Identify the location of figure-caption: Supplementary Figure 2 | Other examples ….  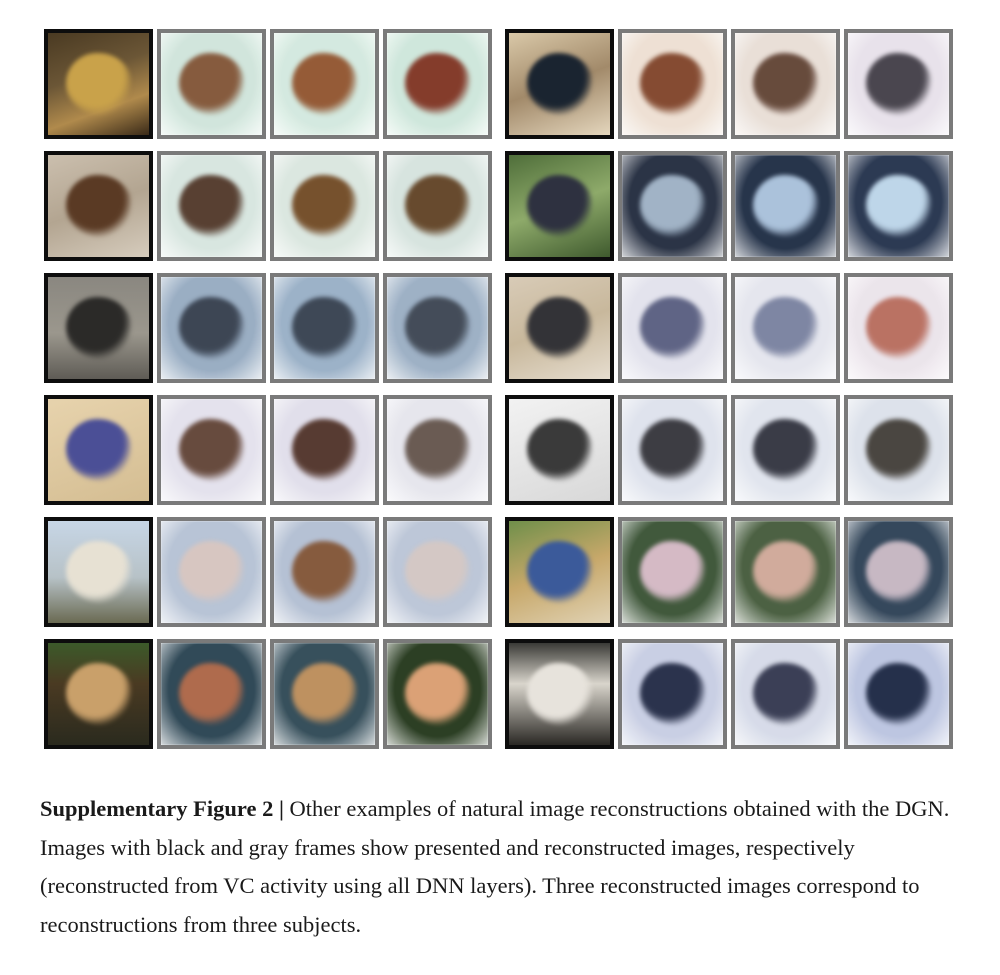
(500, 867).